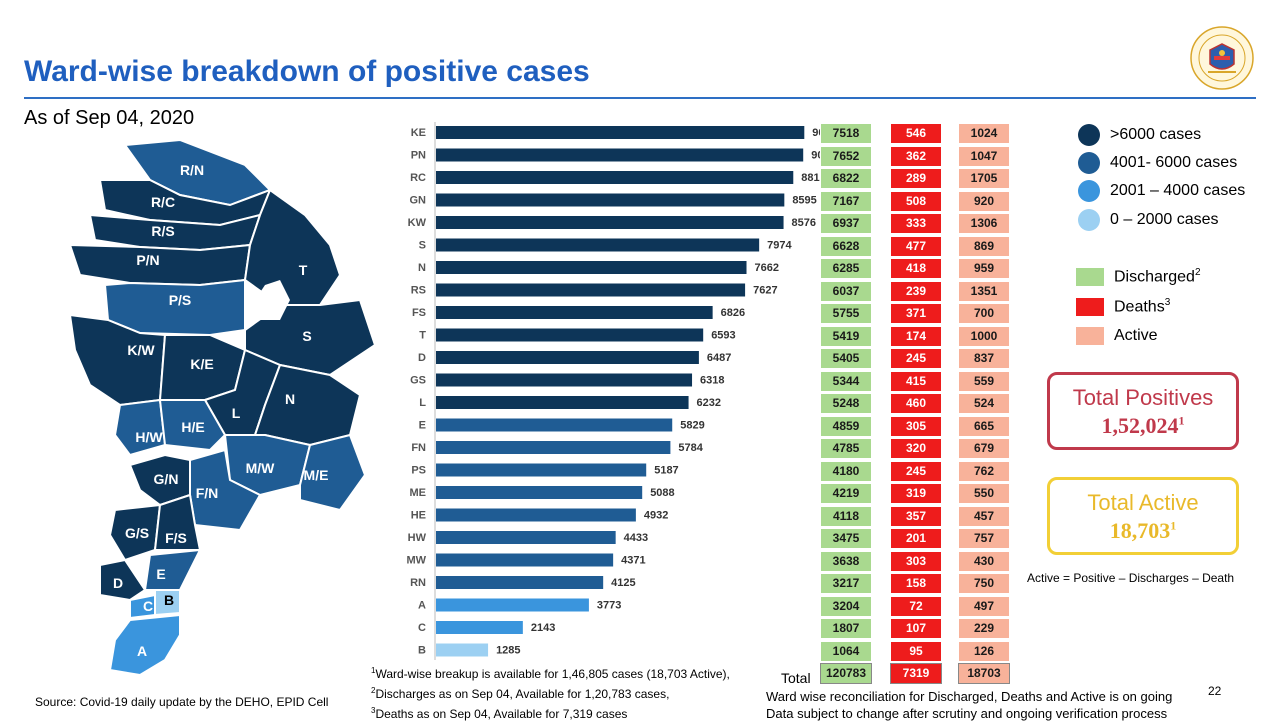 Image resolution: width=1280 pixels, height=721 pixels. What do you see at coordinates (615, 177) in the screenshot?
I see `bar-rc` at bounding box center [615, 177].